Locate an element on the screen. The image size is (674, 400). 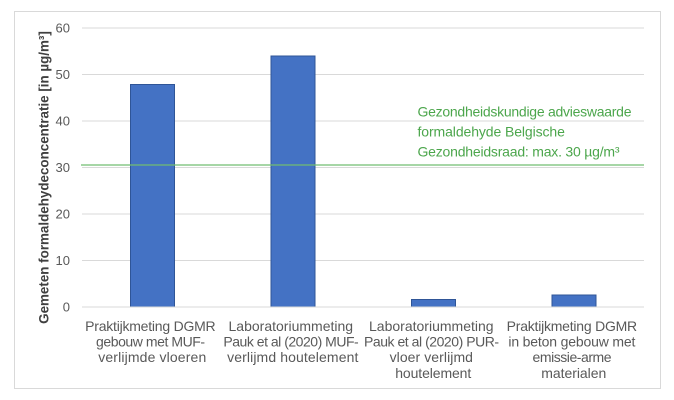
svg-text: 50 is located at coordinates (63, 74).